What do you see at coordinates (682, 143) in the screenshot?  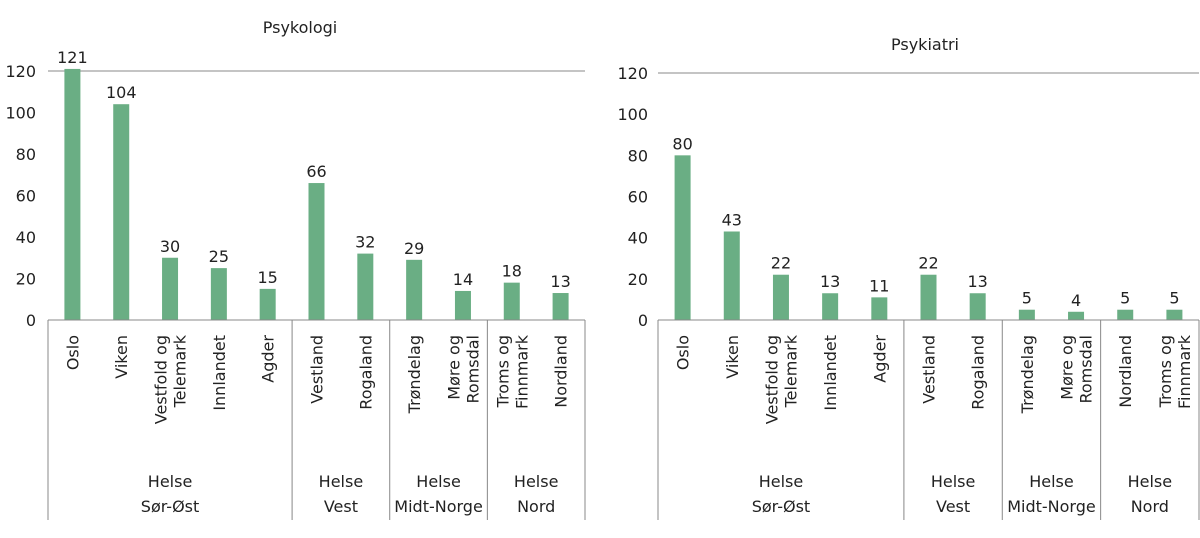 I see `data-label: 80` at bounding box center [682, 143].